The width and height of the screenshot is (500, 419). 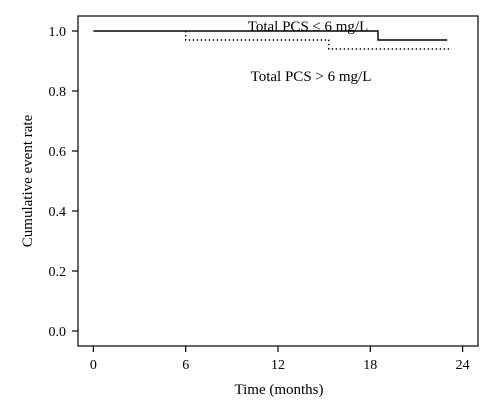 What do you see at coordinates (311, 77) in the screenshot?
I see `series-label-total-pcs-gt-6: Total PCS > 6 mg/L` at bounding box center [311, 77].